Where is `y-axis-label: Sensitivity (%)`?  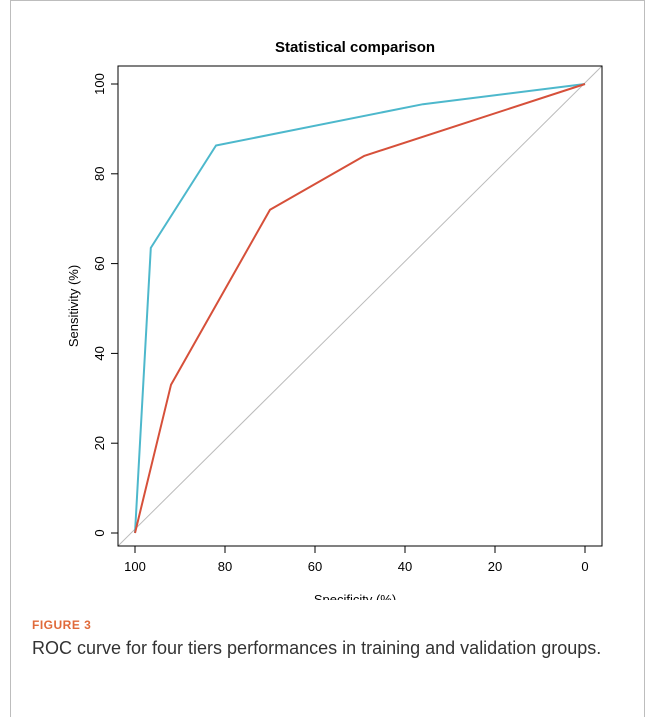
y-axis-label: Sensitivity (%) is located at coordinates (73, 306).